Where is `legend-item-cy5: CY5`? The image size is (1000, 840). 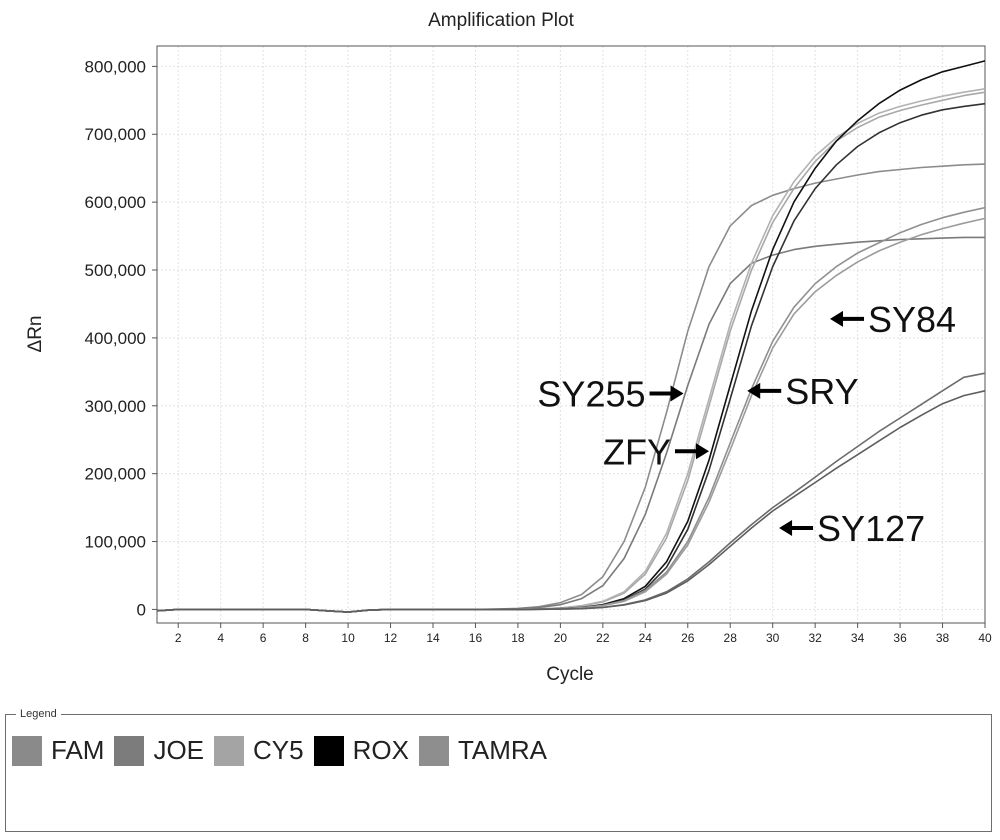 legend-item-cy5: CY5 is located at coordinates (259, 750).